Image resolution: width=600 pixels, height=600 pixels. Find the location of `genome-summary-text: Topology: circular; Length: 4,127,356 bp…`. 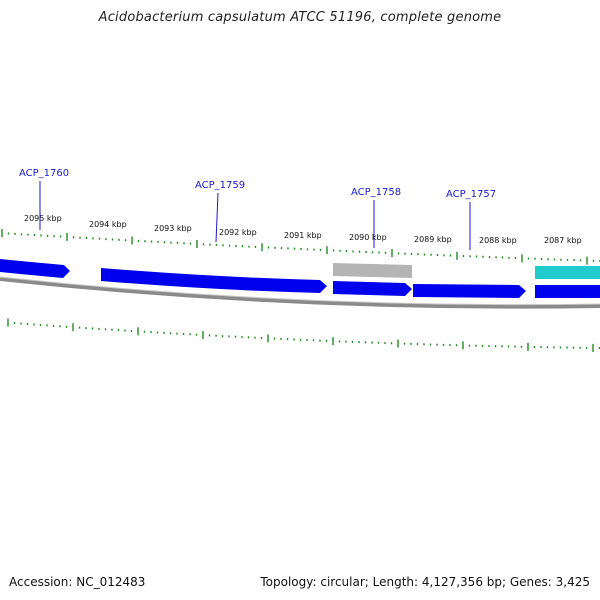

genome-summary-text: Topology: circular; Length: 4,127,356 bp… is located at coordinates (425, 582).